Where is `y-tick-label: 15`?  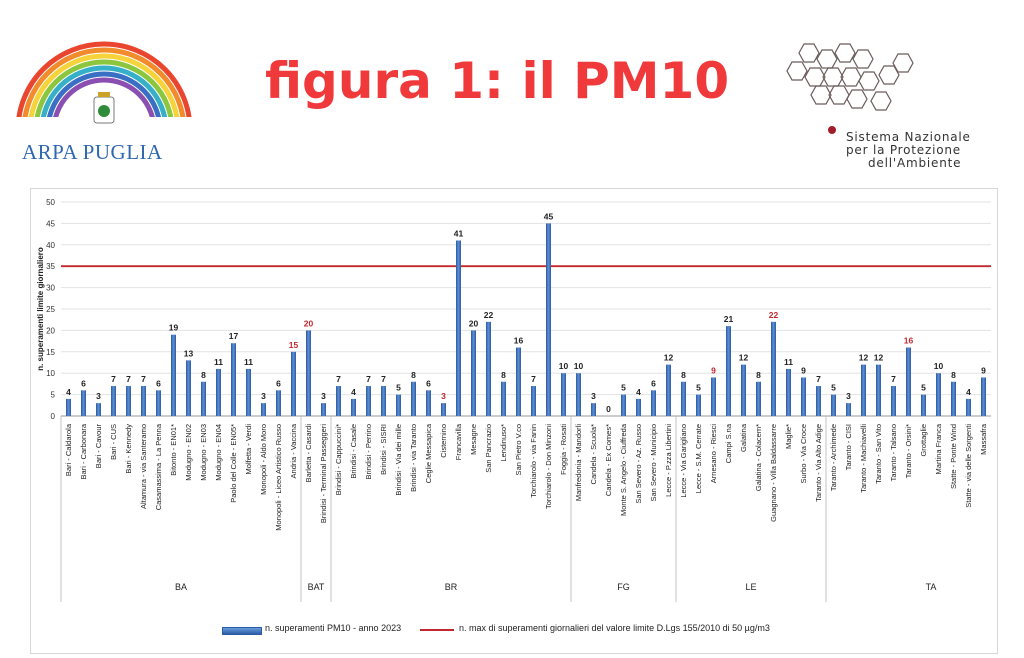 y-tick-label: 15 is located at coordinates (50, 352).